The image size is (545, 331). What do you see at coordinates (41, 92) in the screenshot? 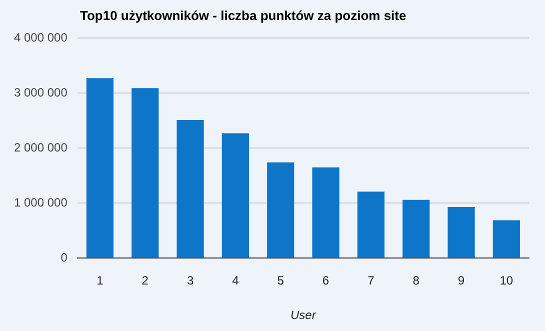
I see `y-tick-label: 3 000 000` at bounding box center [41, 92].